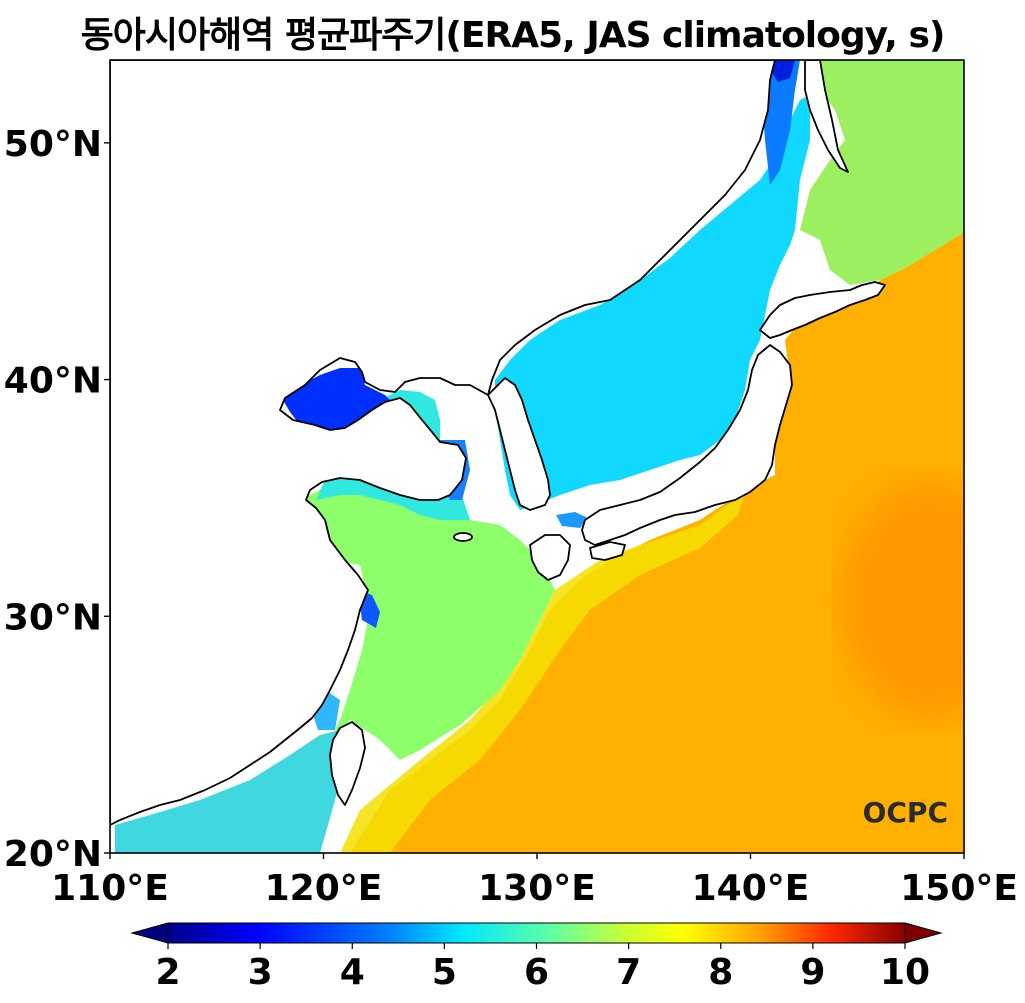 This screenshot has height=1003, width=1025. I want to click on colorbar-tick-label: 6, so click(536, 972).